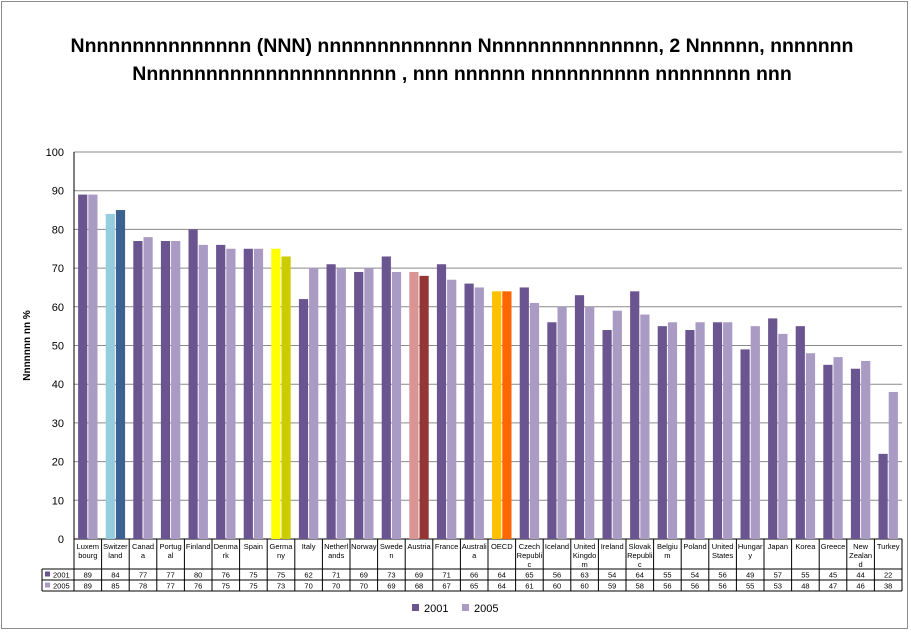  I want to click on category-label: Australi, so click(474, 546).